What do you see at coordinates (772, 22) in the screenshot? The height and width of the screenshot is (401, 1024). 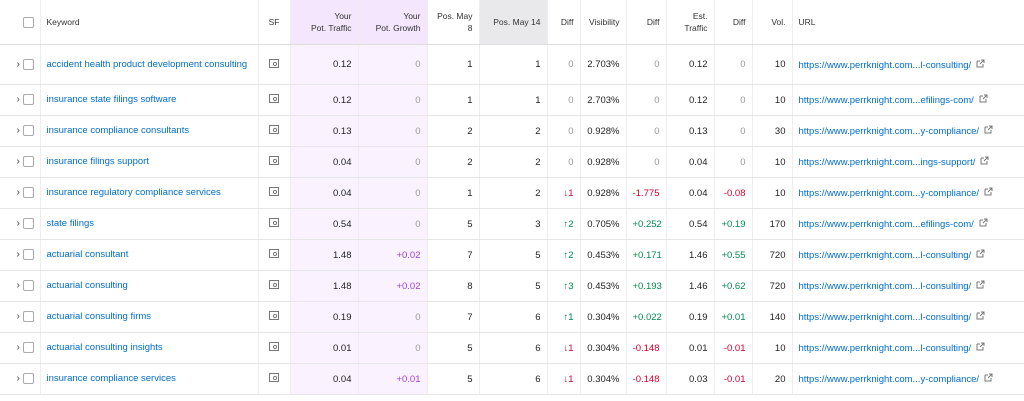 I see `column-header: Vol.` at bounding box center [772, 22].